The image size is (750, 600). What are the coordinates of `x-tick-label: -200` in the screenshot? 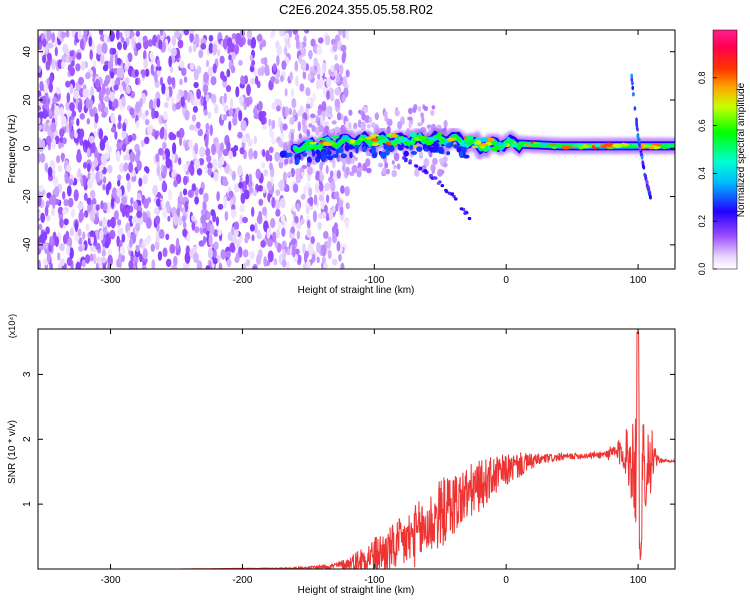 It's located at (242, 580).